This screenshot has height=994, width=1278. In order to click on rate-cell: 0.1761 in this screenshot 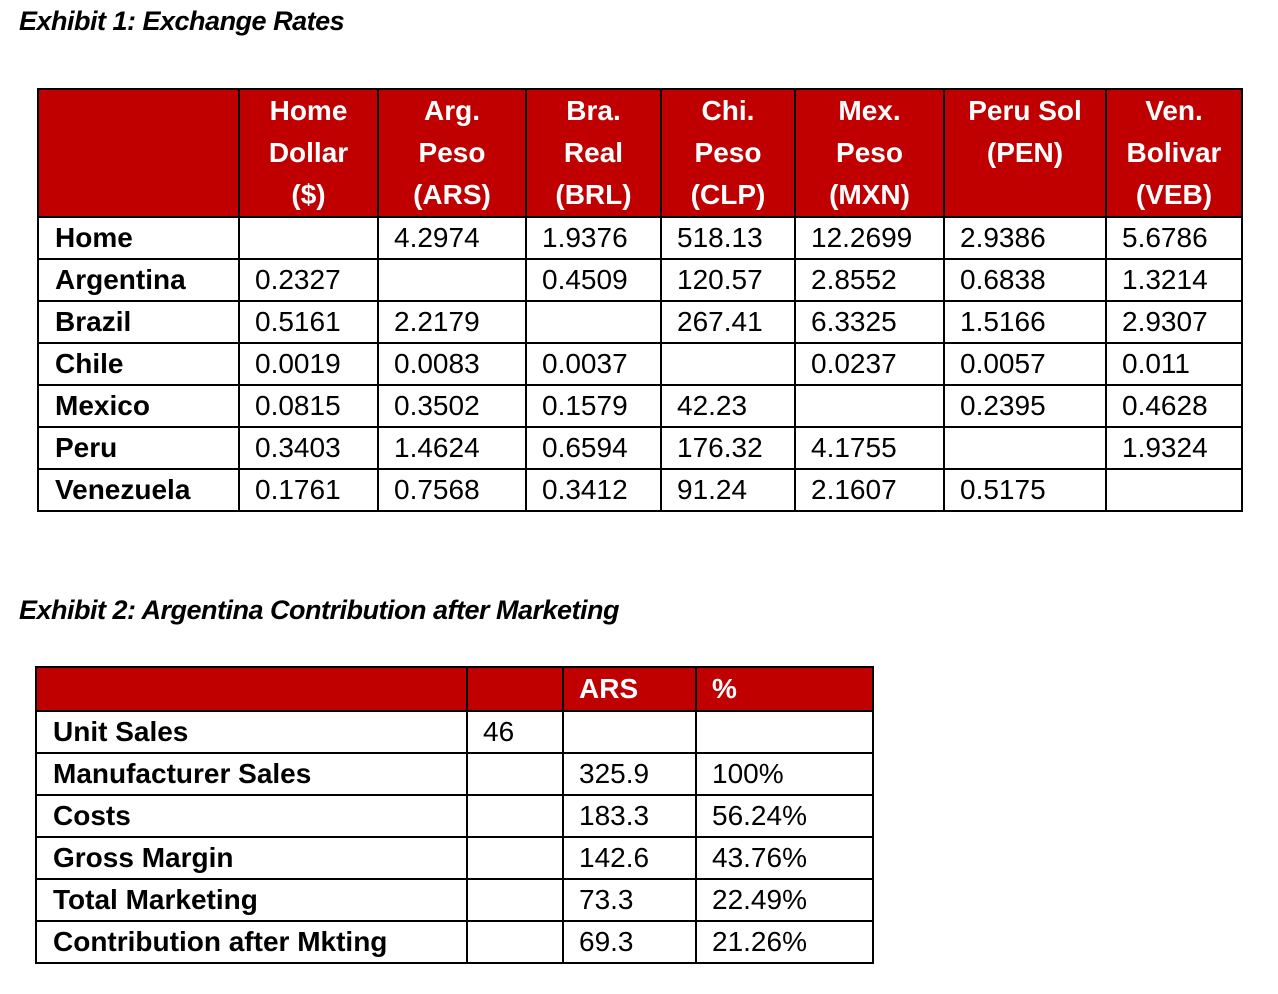, I will do `click(308, 490)`.